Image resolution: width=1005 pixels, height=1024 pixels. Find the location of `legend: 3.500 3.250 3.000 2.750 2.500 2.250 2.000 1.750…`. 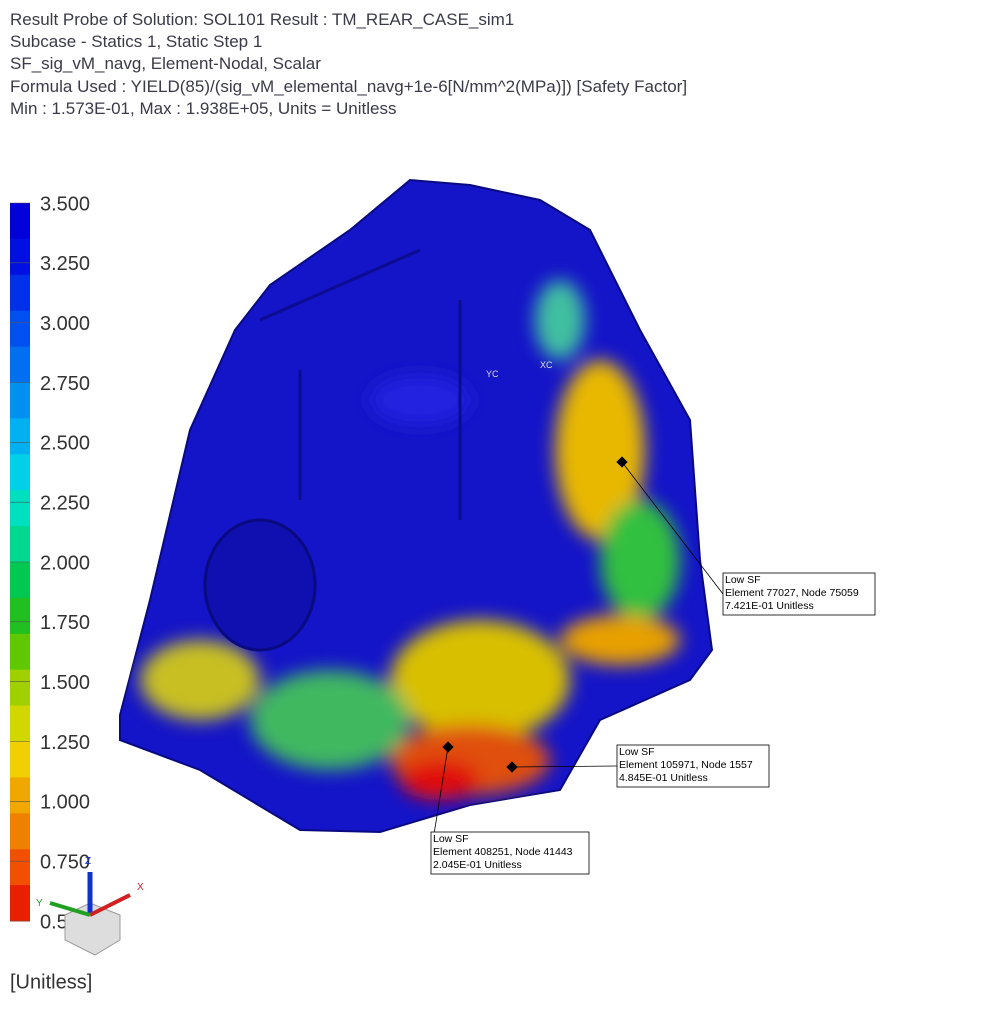

legend: 3.500 3.250 3.000 2.750 2.500 2.250 2.000 1.750… is located at coordinates (50, 563).